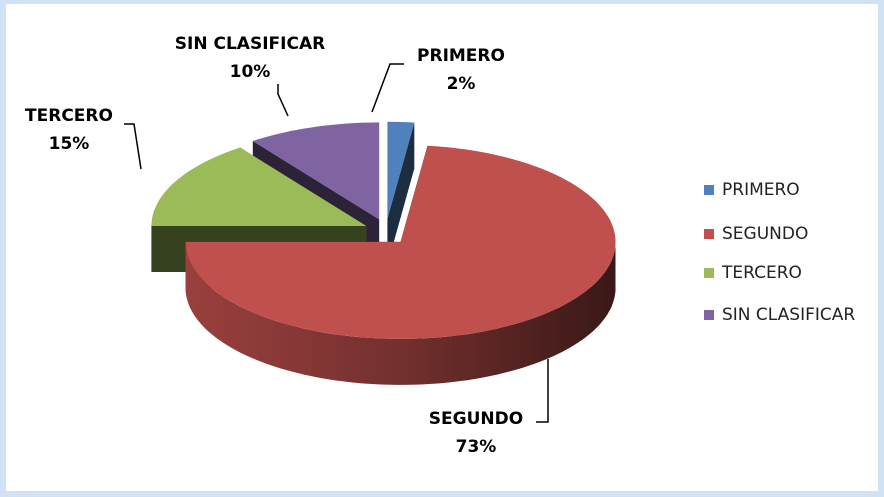  I want to click on legend-label: TERCERO, so click(761, 273).